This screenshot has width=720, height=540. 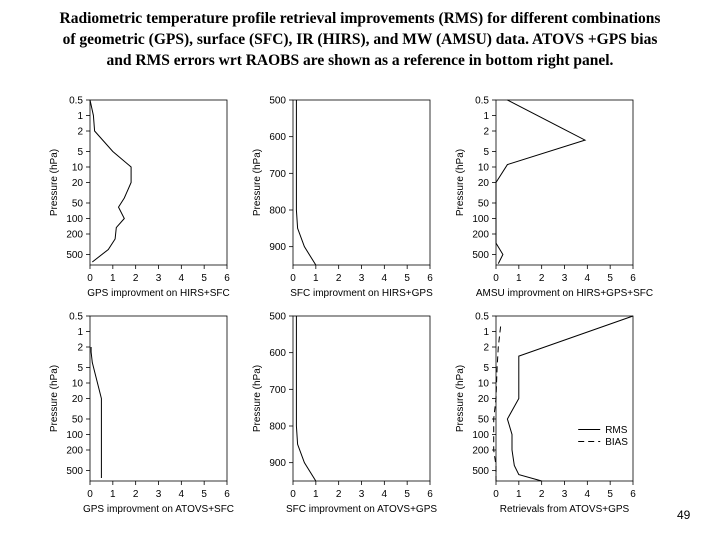 What do you see at coordinates (158, 509) in the screenshot?
I see `x-axis-label: GPS improvment on ATOVS+SFC` at bounding box center [158, 509].